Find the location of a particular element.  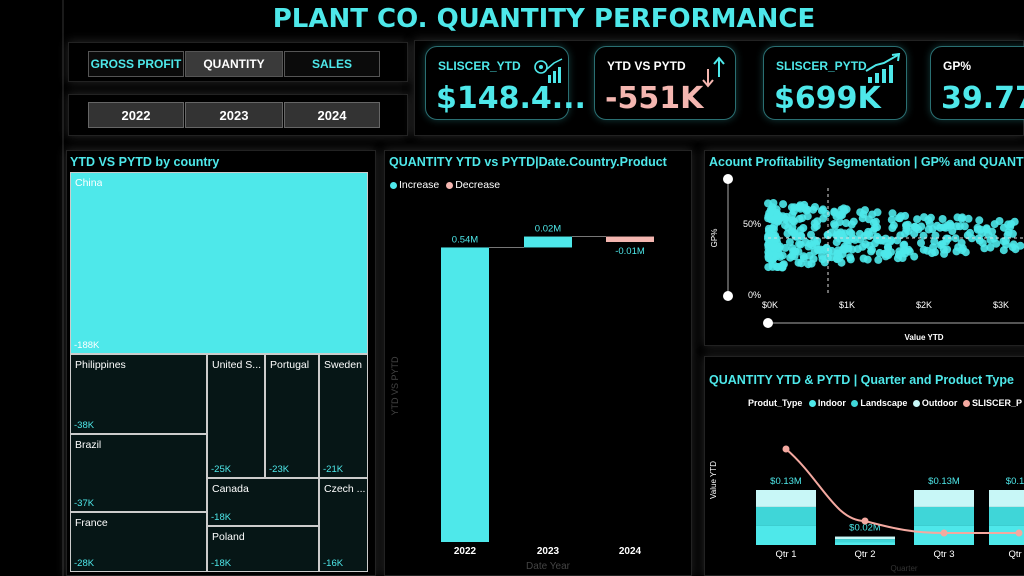

legend-label-sliscer-p: SLISCER_P is located at coordinates (996, 403).